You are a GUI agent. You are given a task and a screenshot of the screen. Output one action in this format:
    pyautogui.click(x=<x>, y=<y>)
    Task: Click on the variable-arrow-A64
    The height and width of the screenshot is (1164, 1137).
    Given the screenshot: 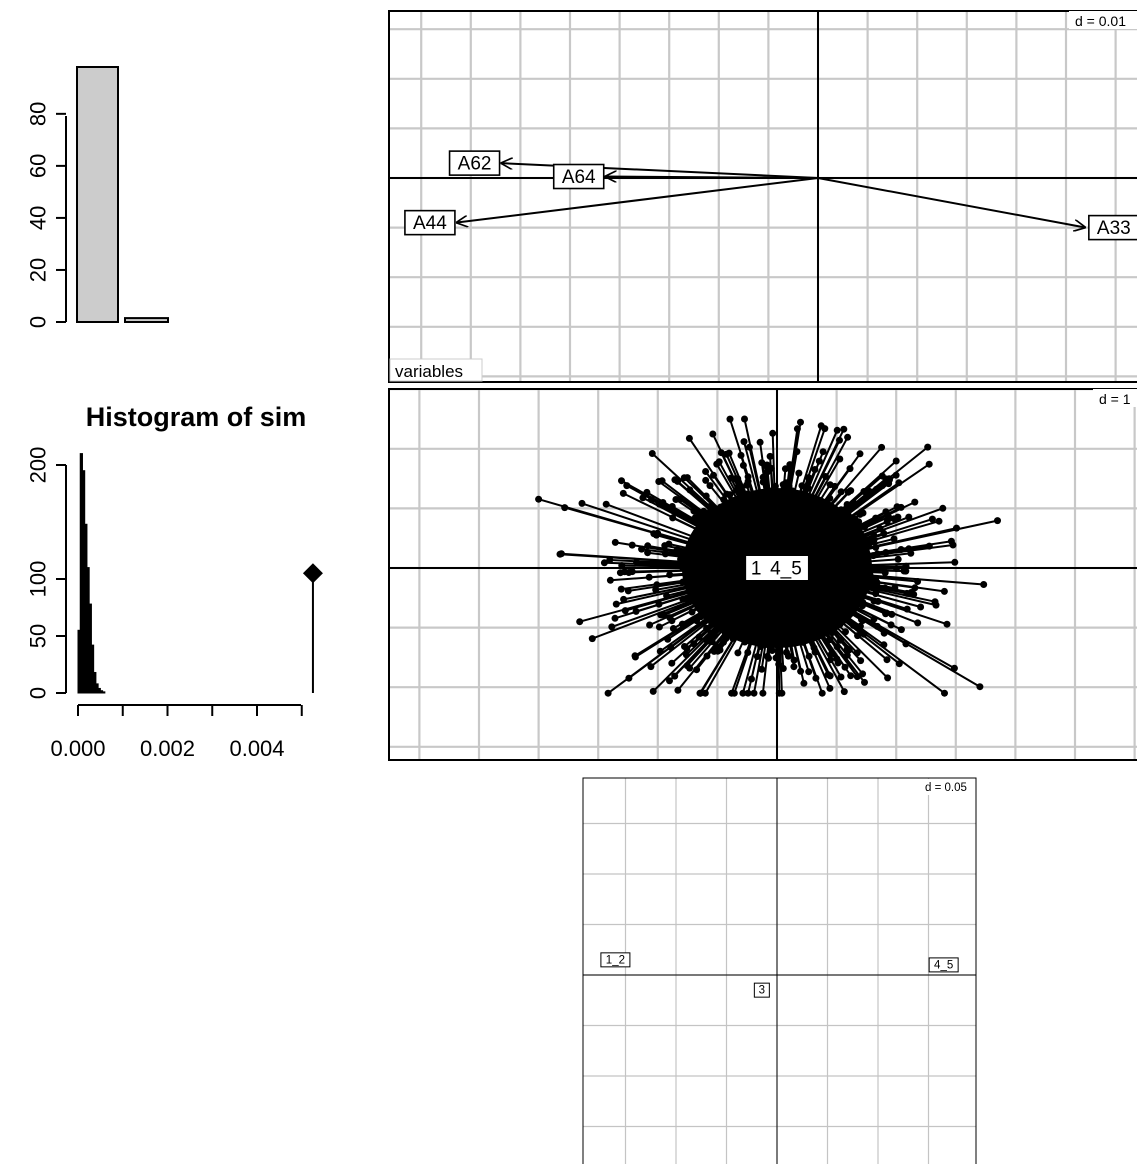 What is the action you would take?
    pyautogui.click(x=712, y=177)
    